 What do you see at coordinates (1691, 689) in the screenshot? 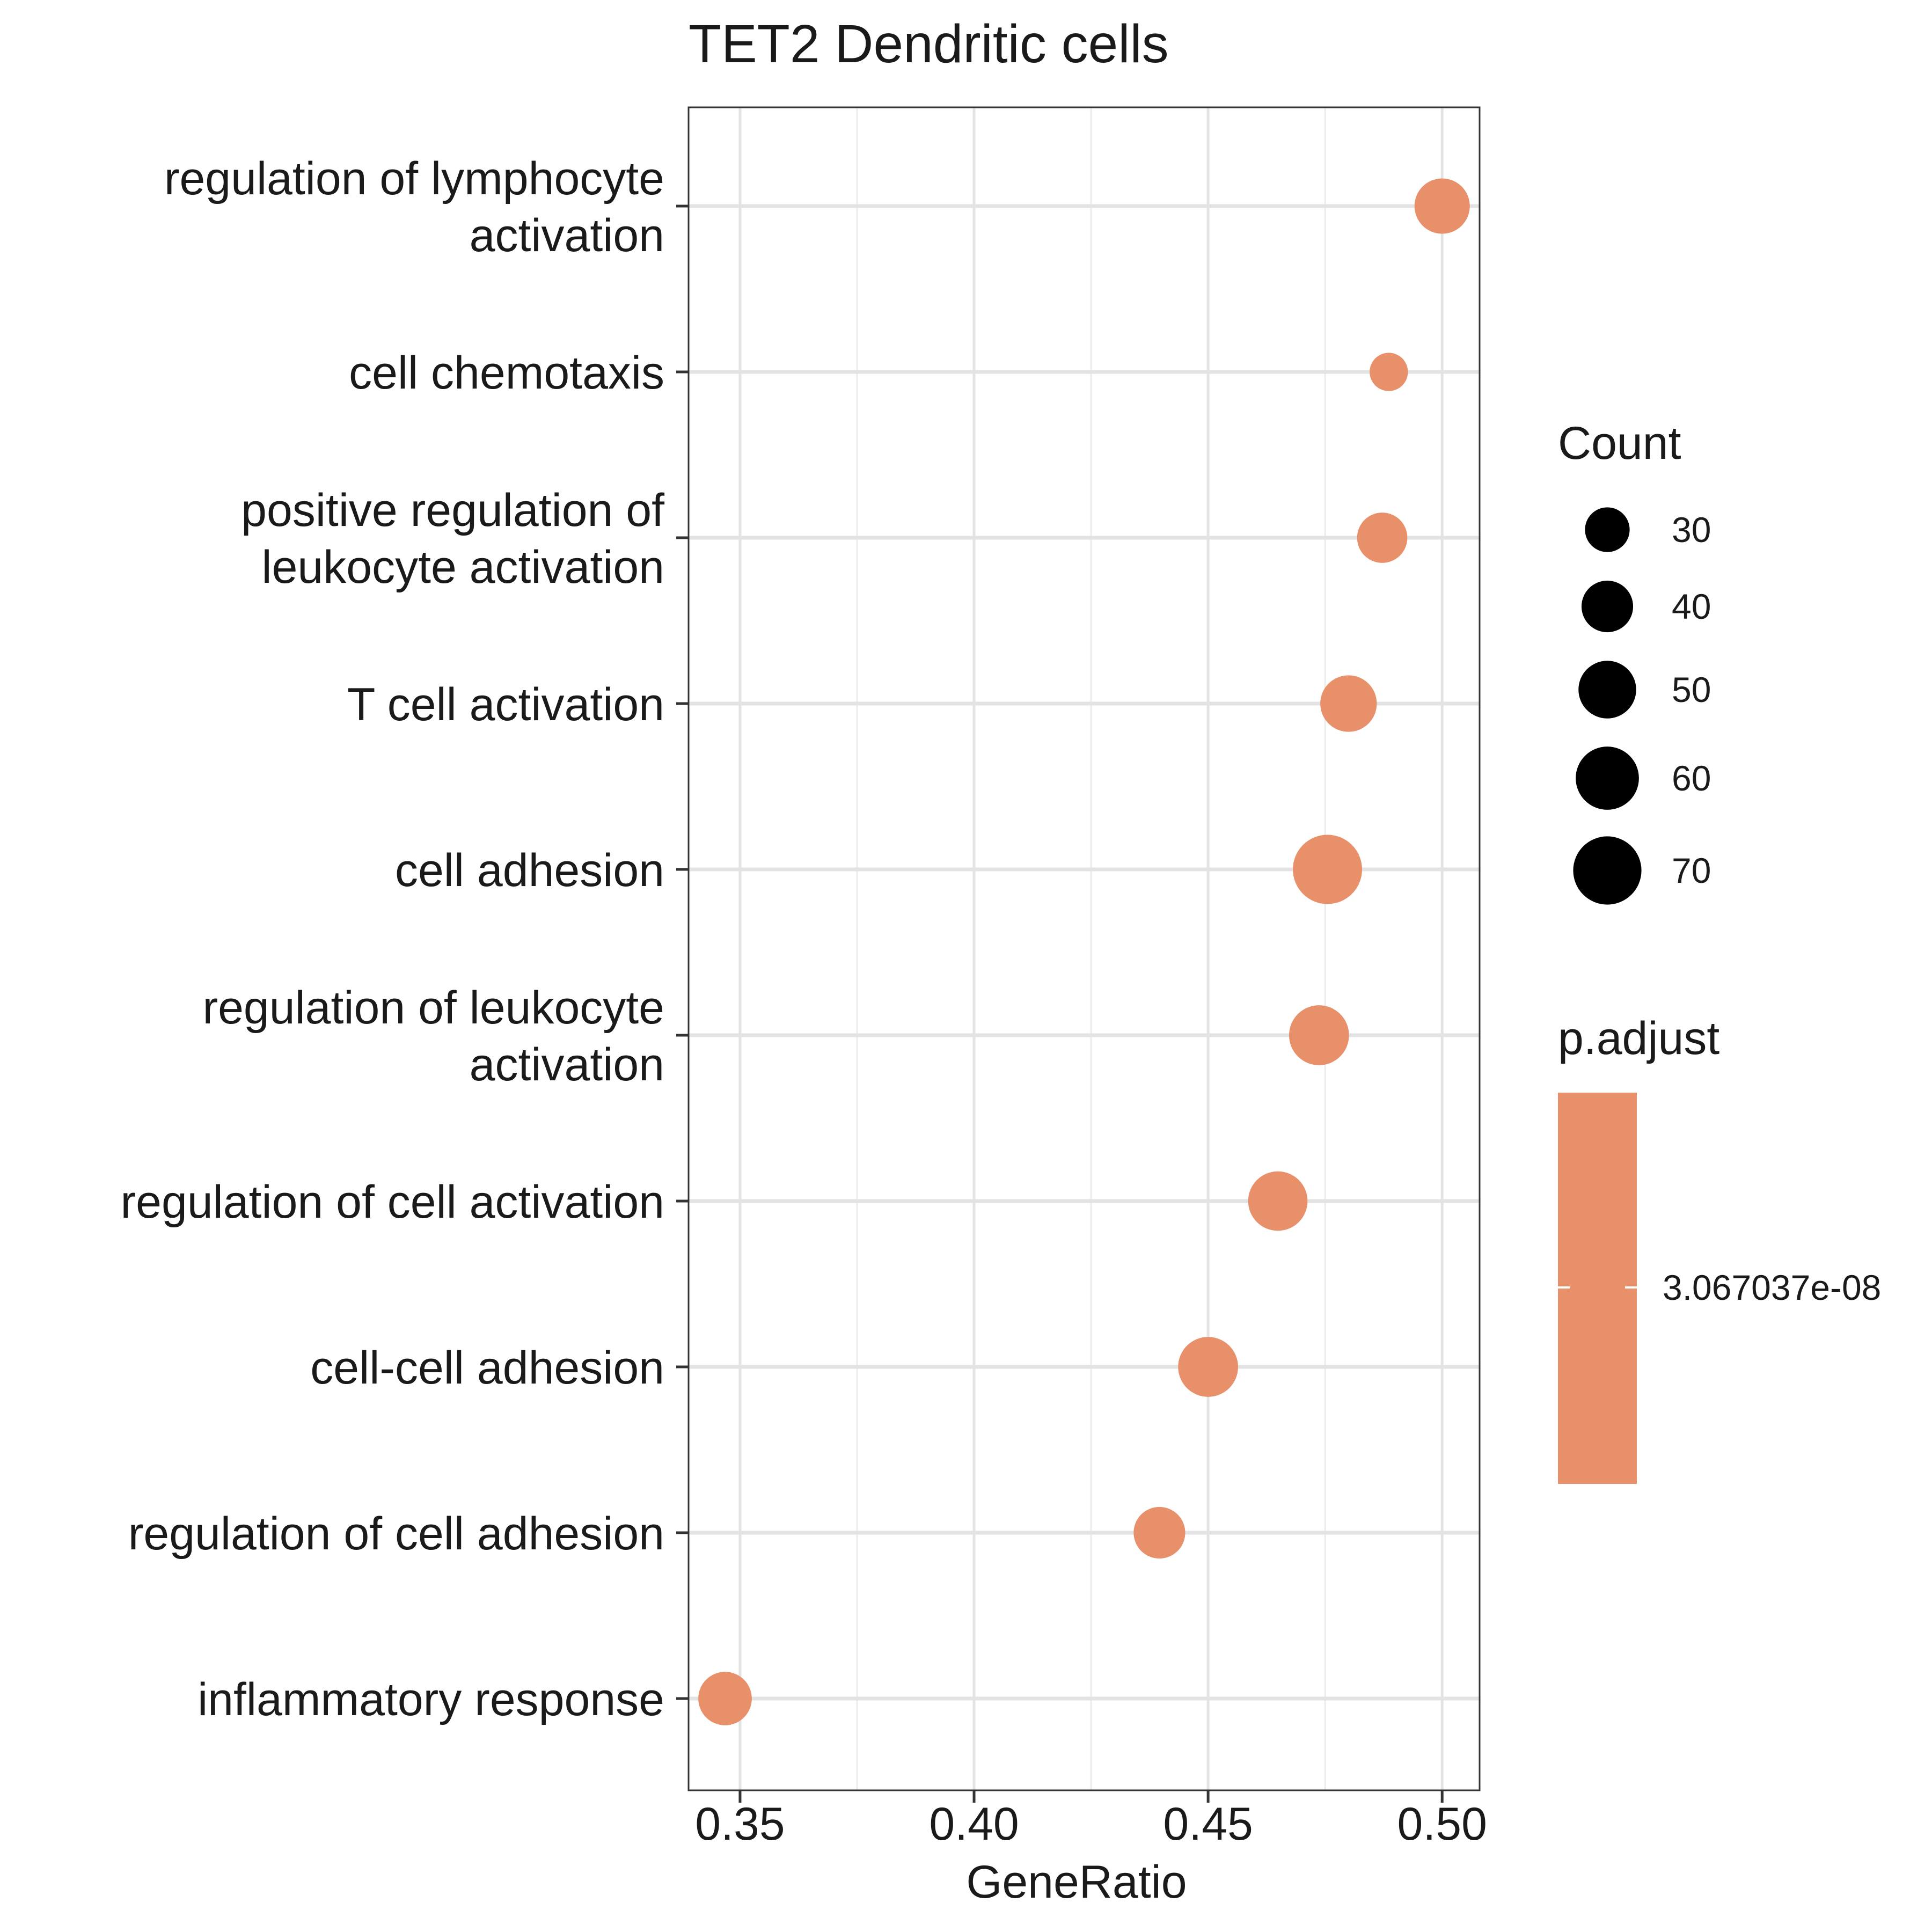
I see `count-legend-label: 50` at bounding box center [1691, 689].